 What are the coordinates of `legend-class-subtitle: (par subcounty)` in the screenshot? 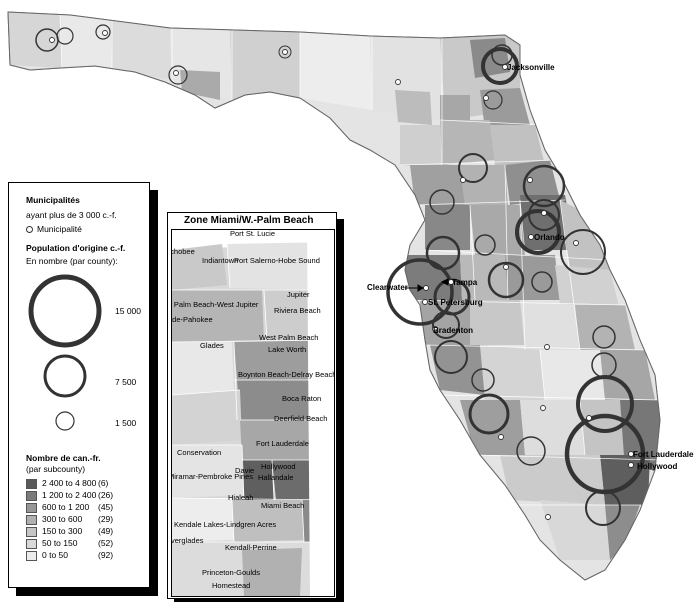 It's located at (56, 469).